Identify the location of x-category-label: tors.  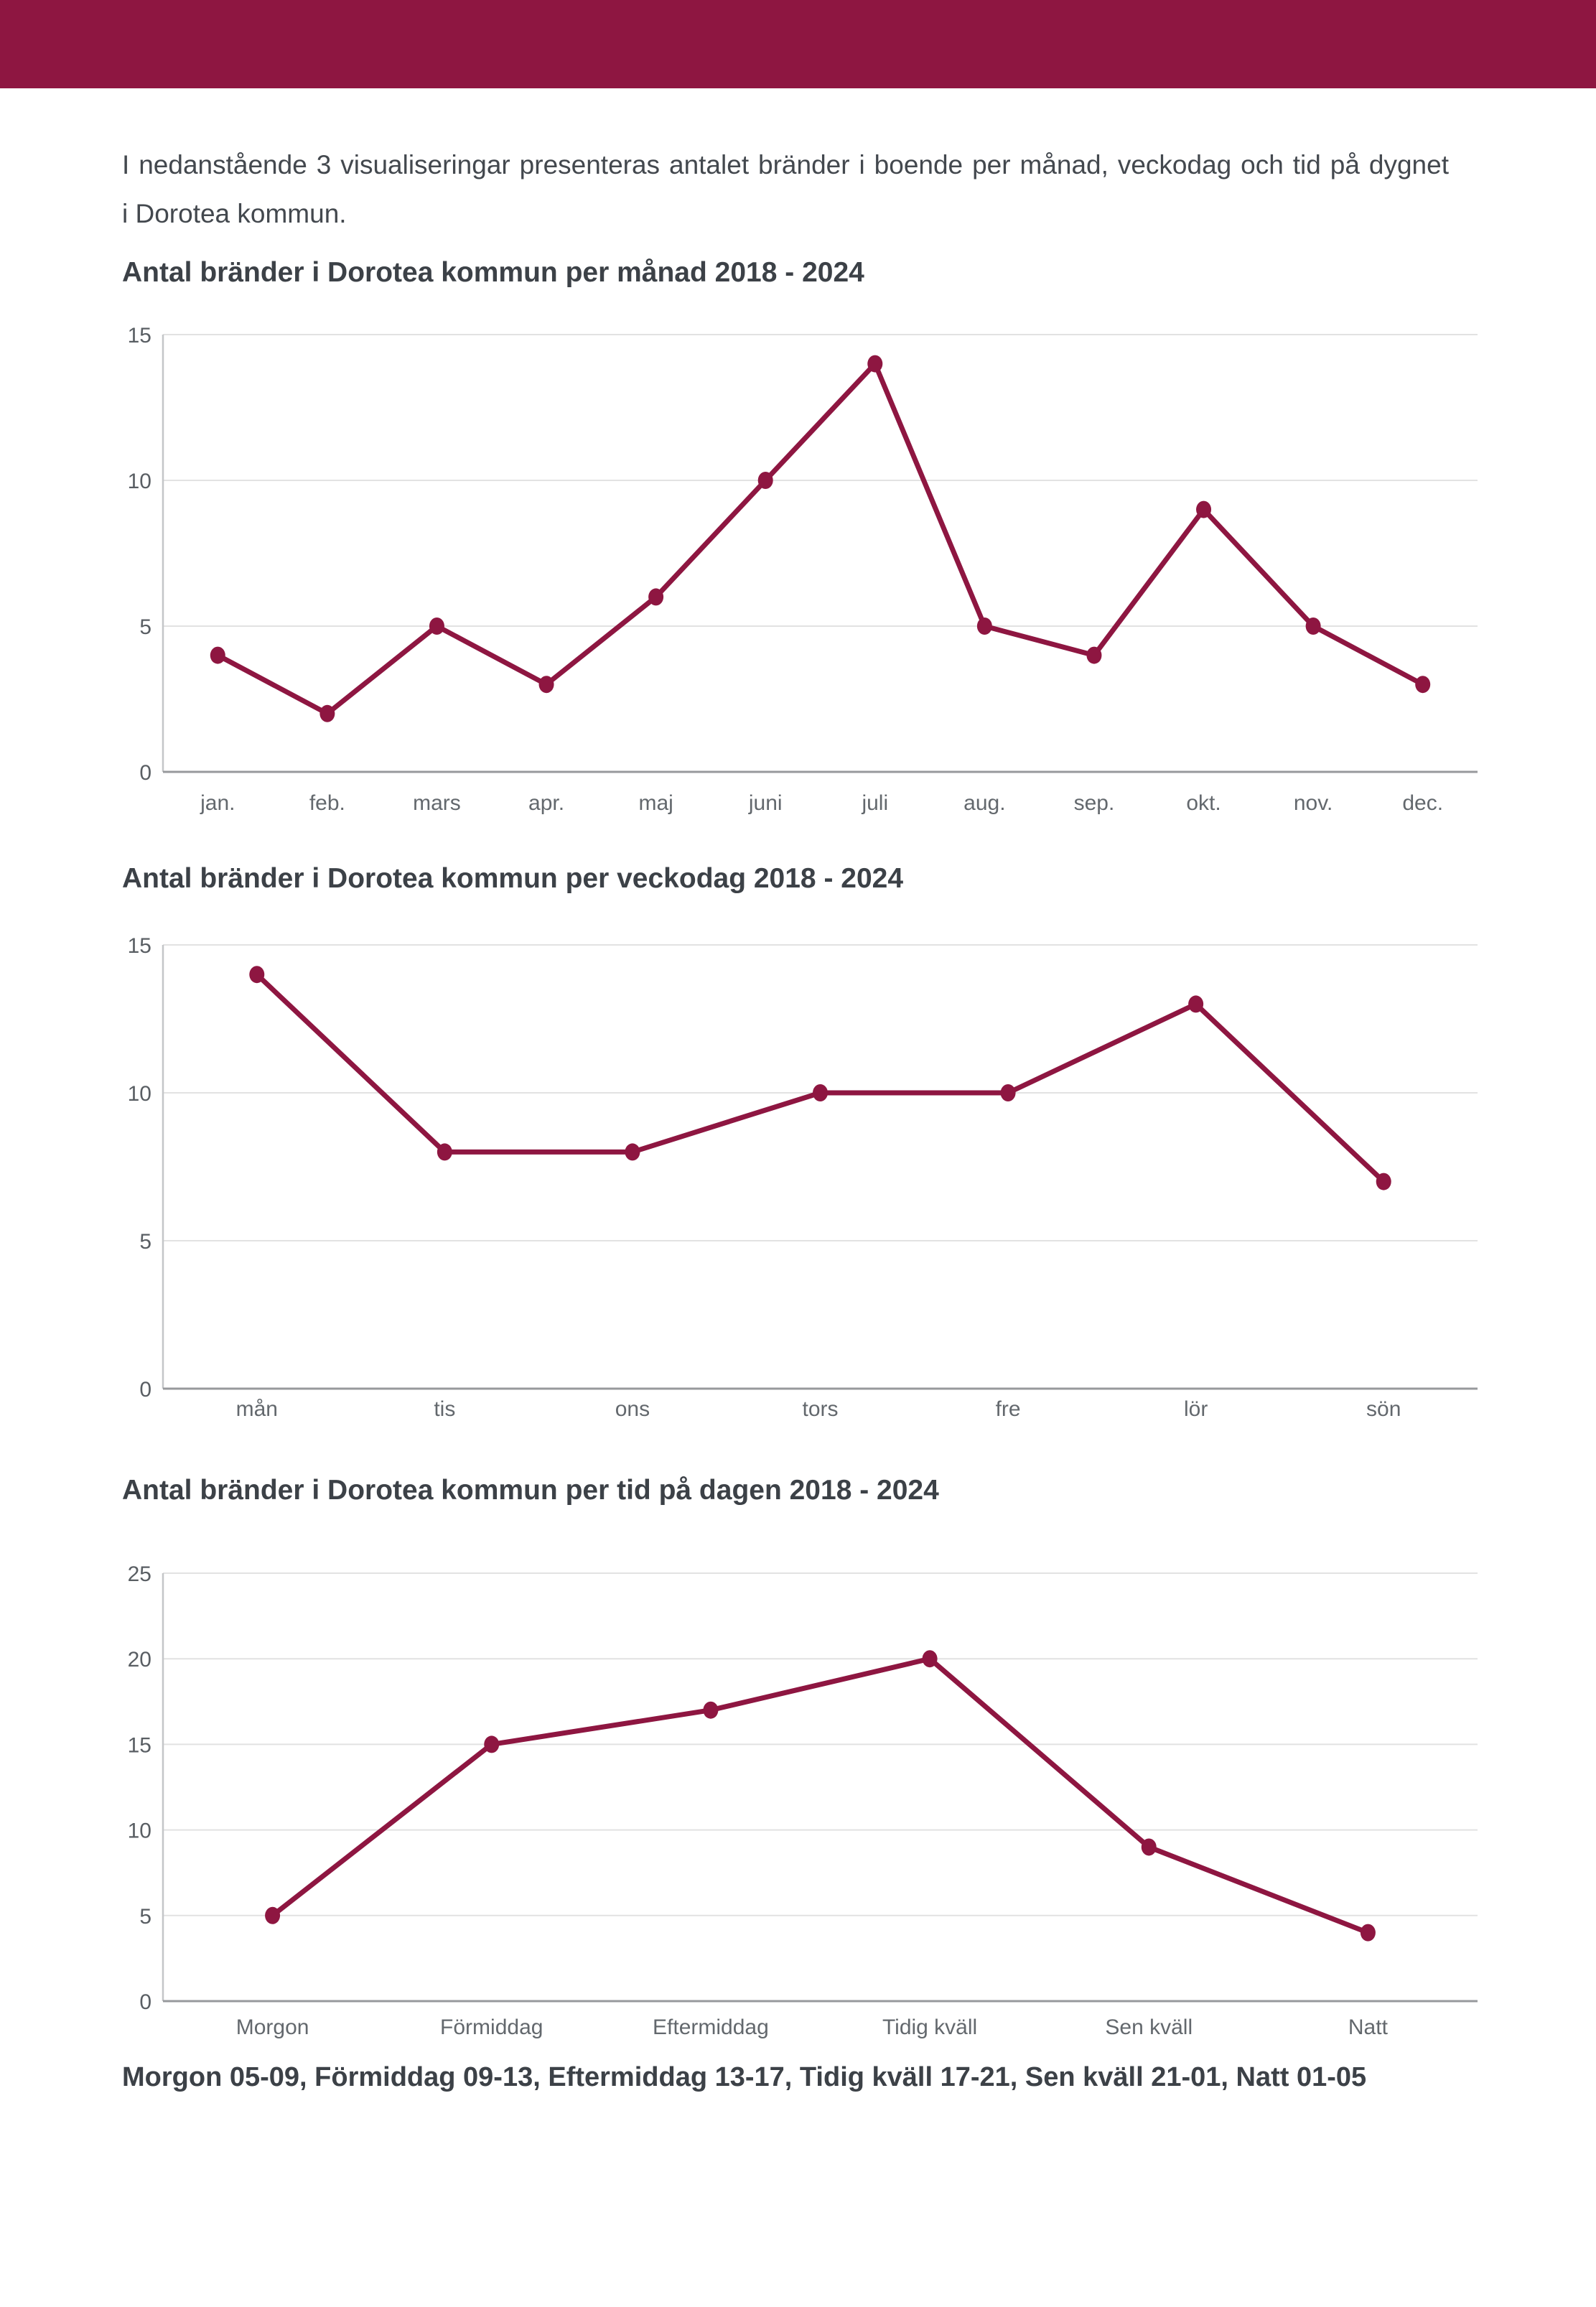
(820, 1409).